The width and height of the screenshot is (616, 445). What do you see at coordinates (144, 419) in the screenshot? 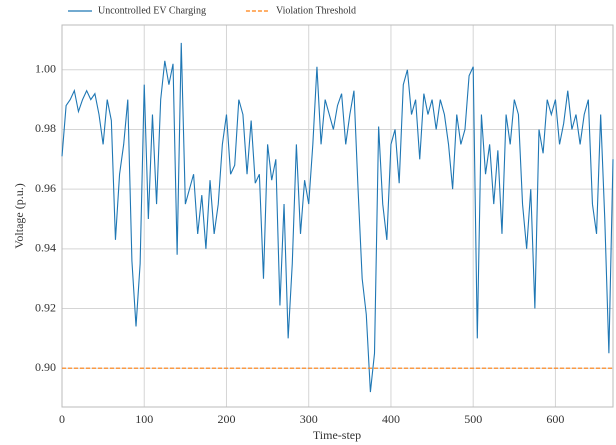
I see `x-tick-label: 100` at bounding box center [144, 419].